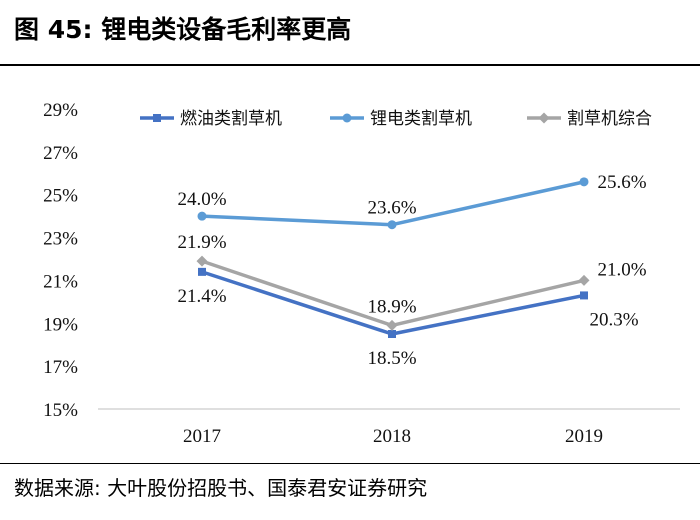 This screenshot has height=520, width=700. Describe the element at coordinates (60, 153) in the screenshot. I see `y-tick-label: 27%` at that location.